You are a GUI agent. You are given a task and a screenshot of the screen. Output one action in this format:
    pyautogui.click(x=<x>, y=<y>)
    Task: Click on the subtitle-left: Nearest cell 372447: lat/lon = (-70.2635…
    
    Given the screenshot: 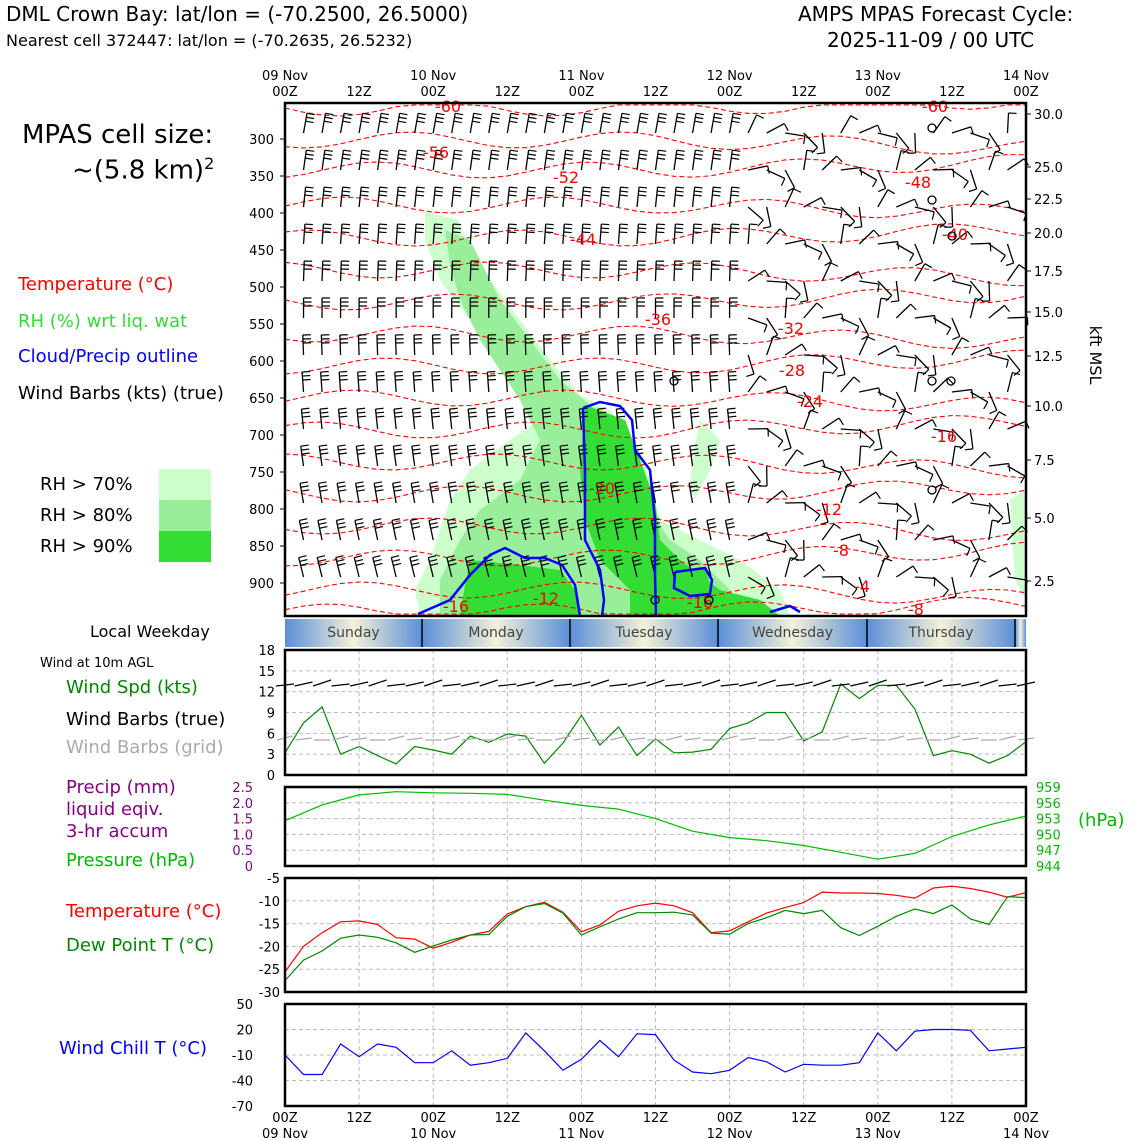 What is the action you would take?
    pyautogui.click(x=209, y=40)
    